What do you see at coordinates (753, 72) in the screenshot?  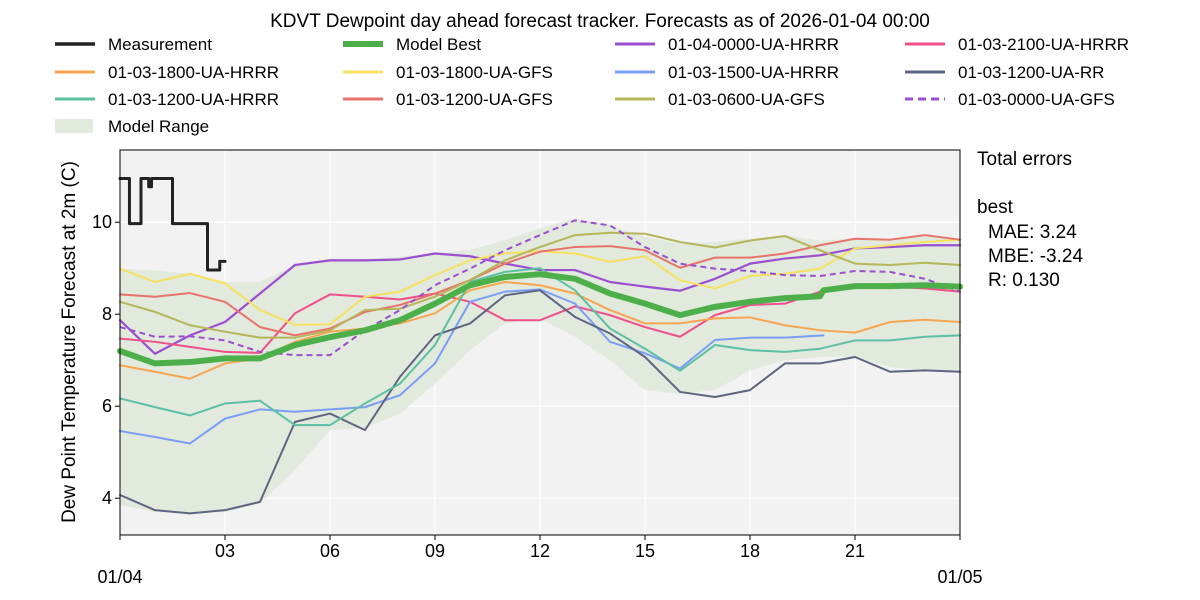 I see `legend-label: 01-03-1500-UA-HRRR` at bounding box center [753, 72].